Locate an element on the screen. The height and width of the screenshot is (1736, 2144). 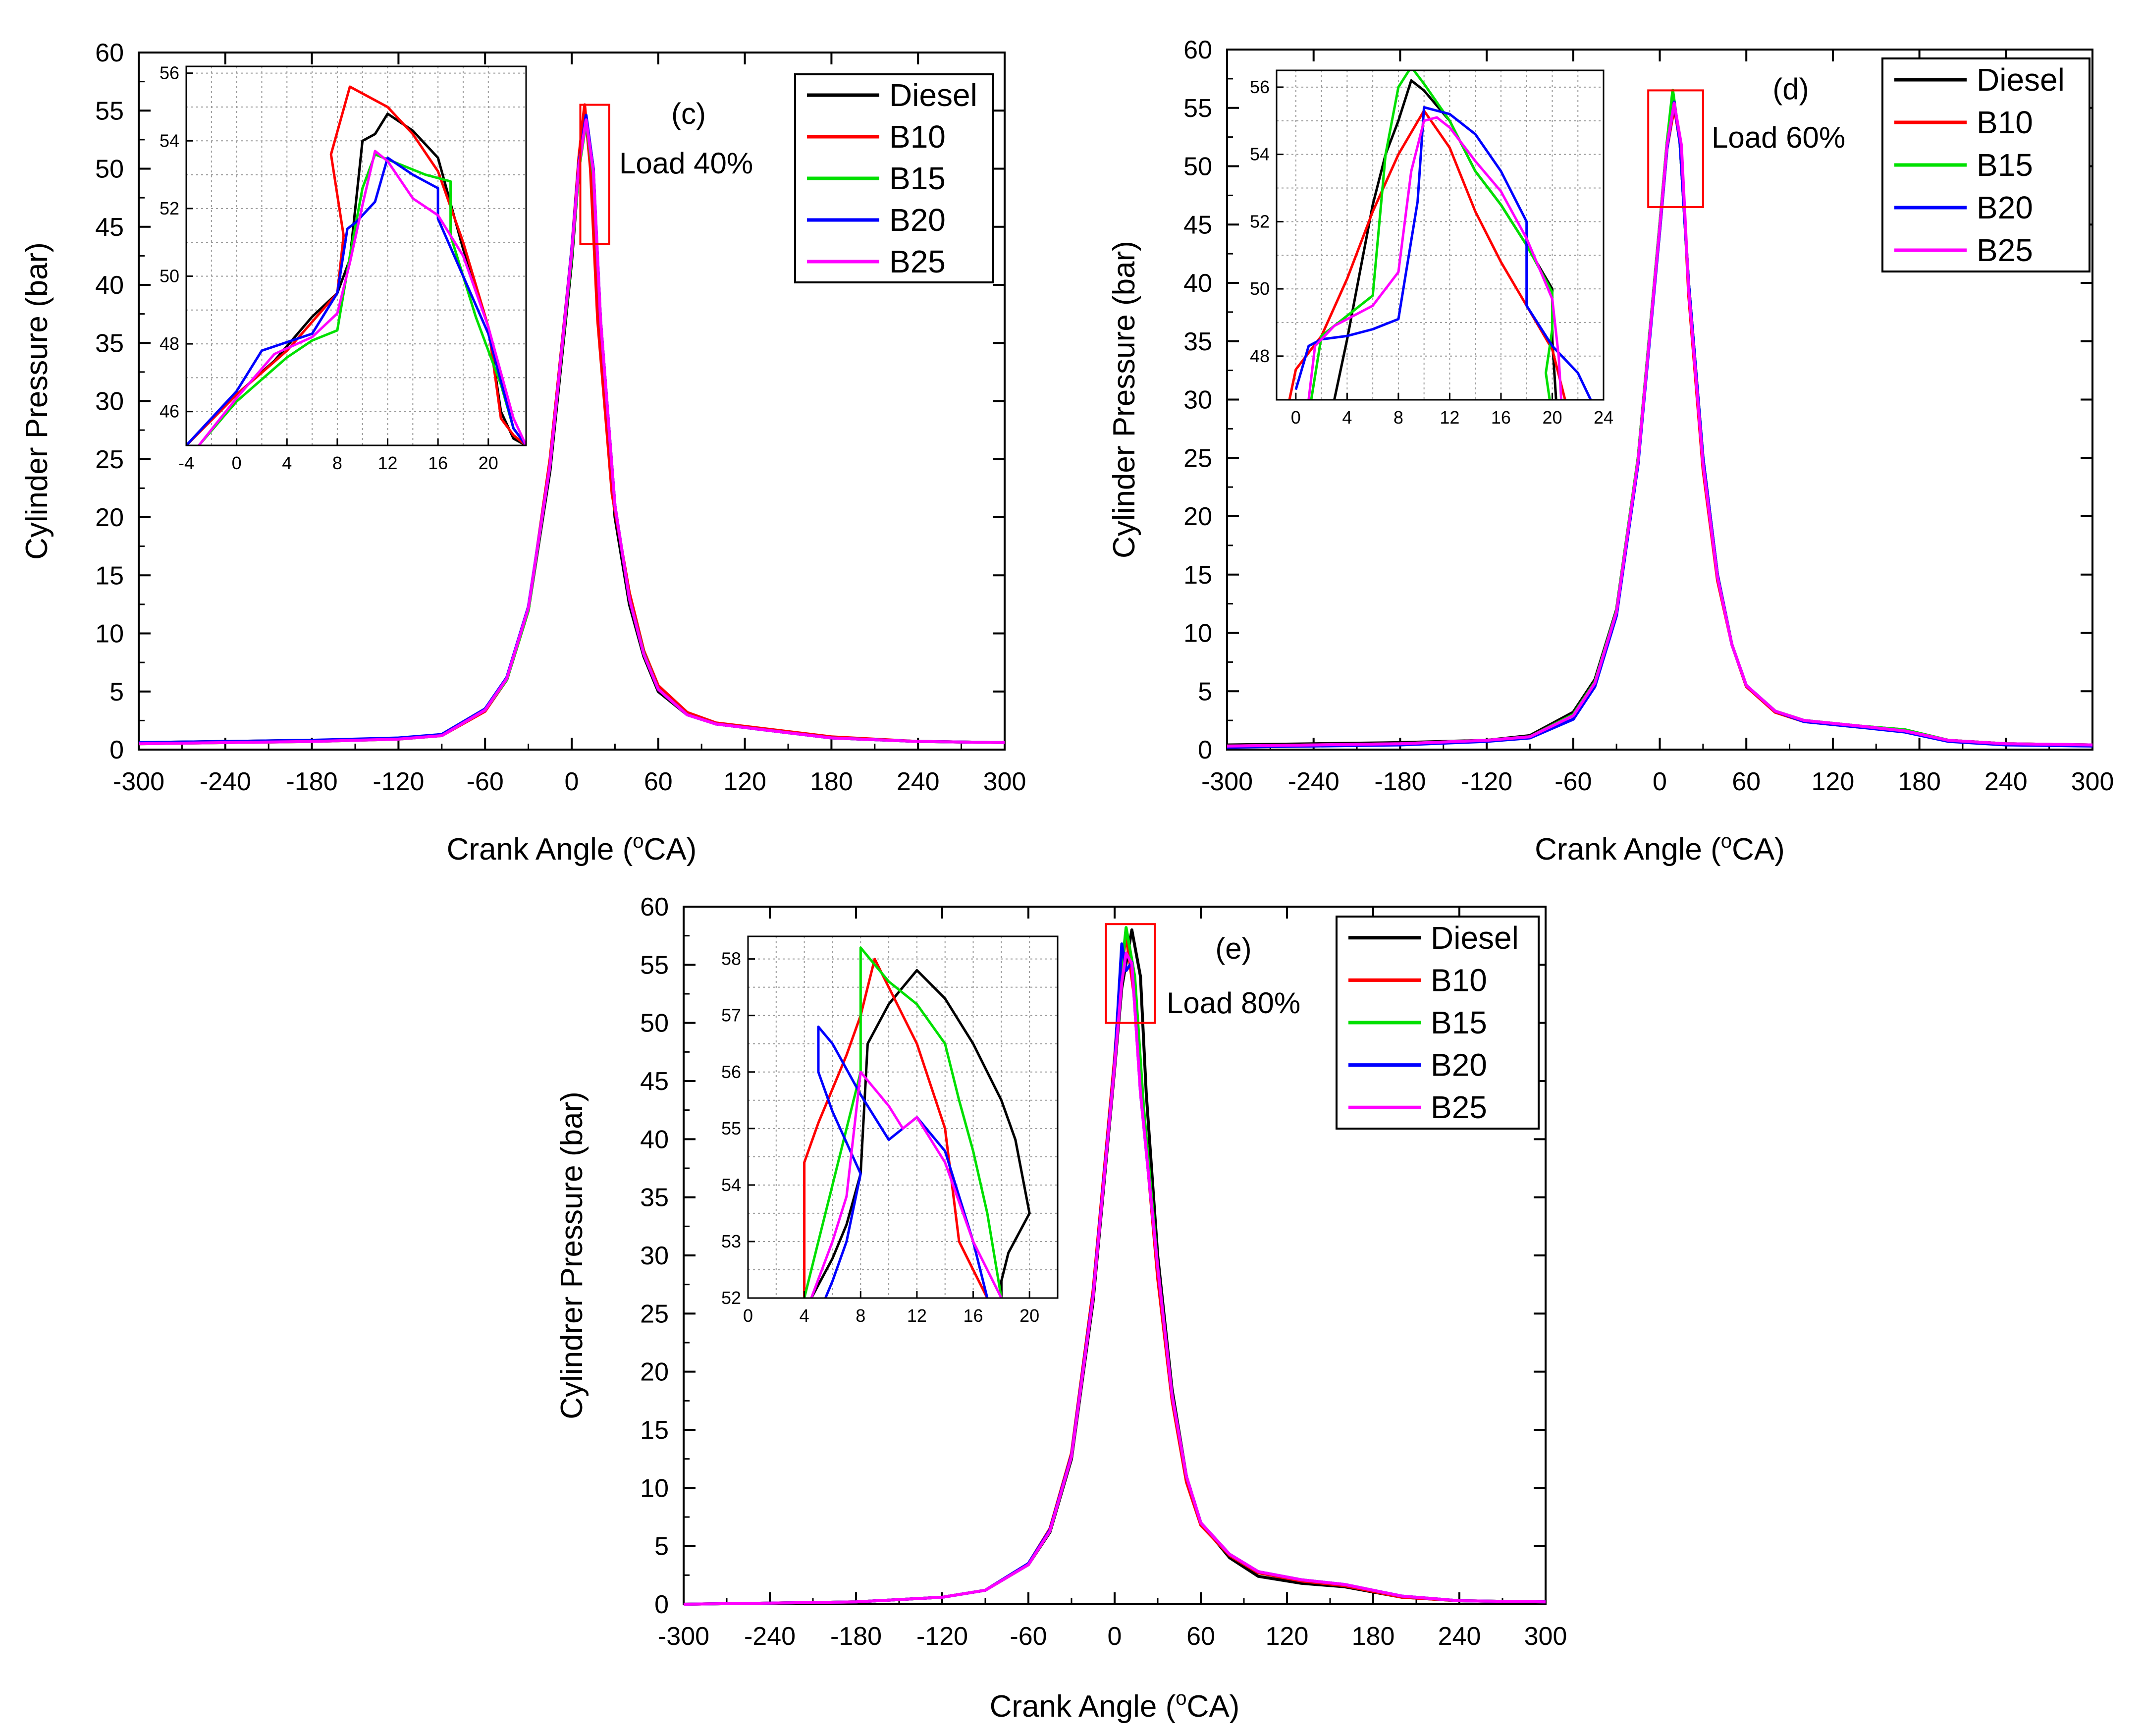
legend: Diesel B10 B15 B20 B25 is located at coordinates (1438, 1023).